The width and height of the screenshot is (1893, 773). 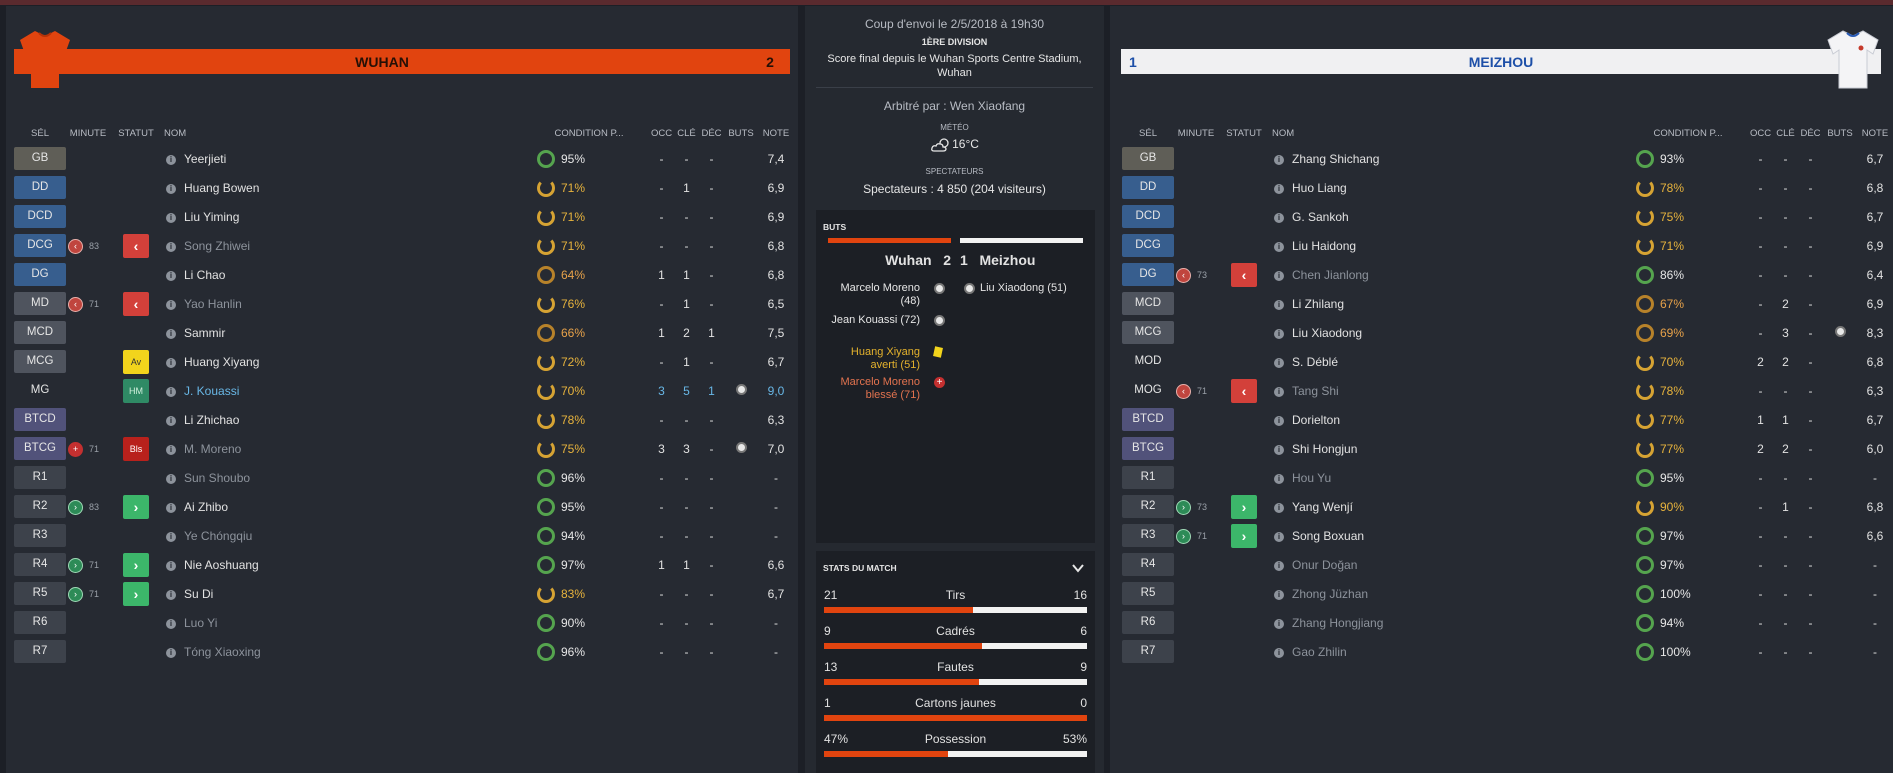 I want to click on player-name: Gao Zhilin, so click(x=1319, y=651).